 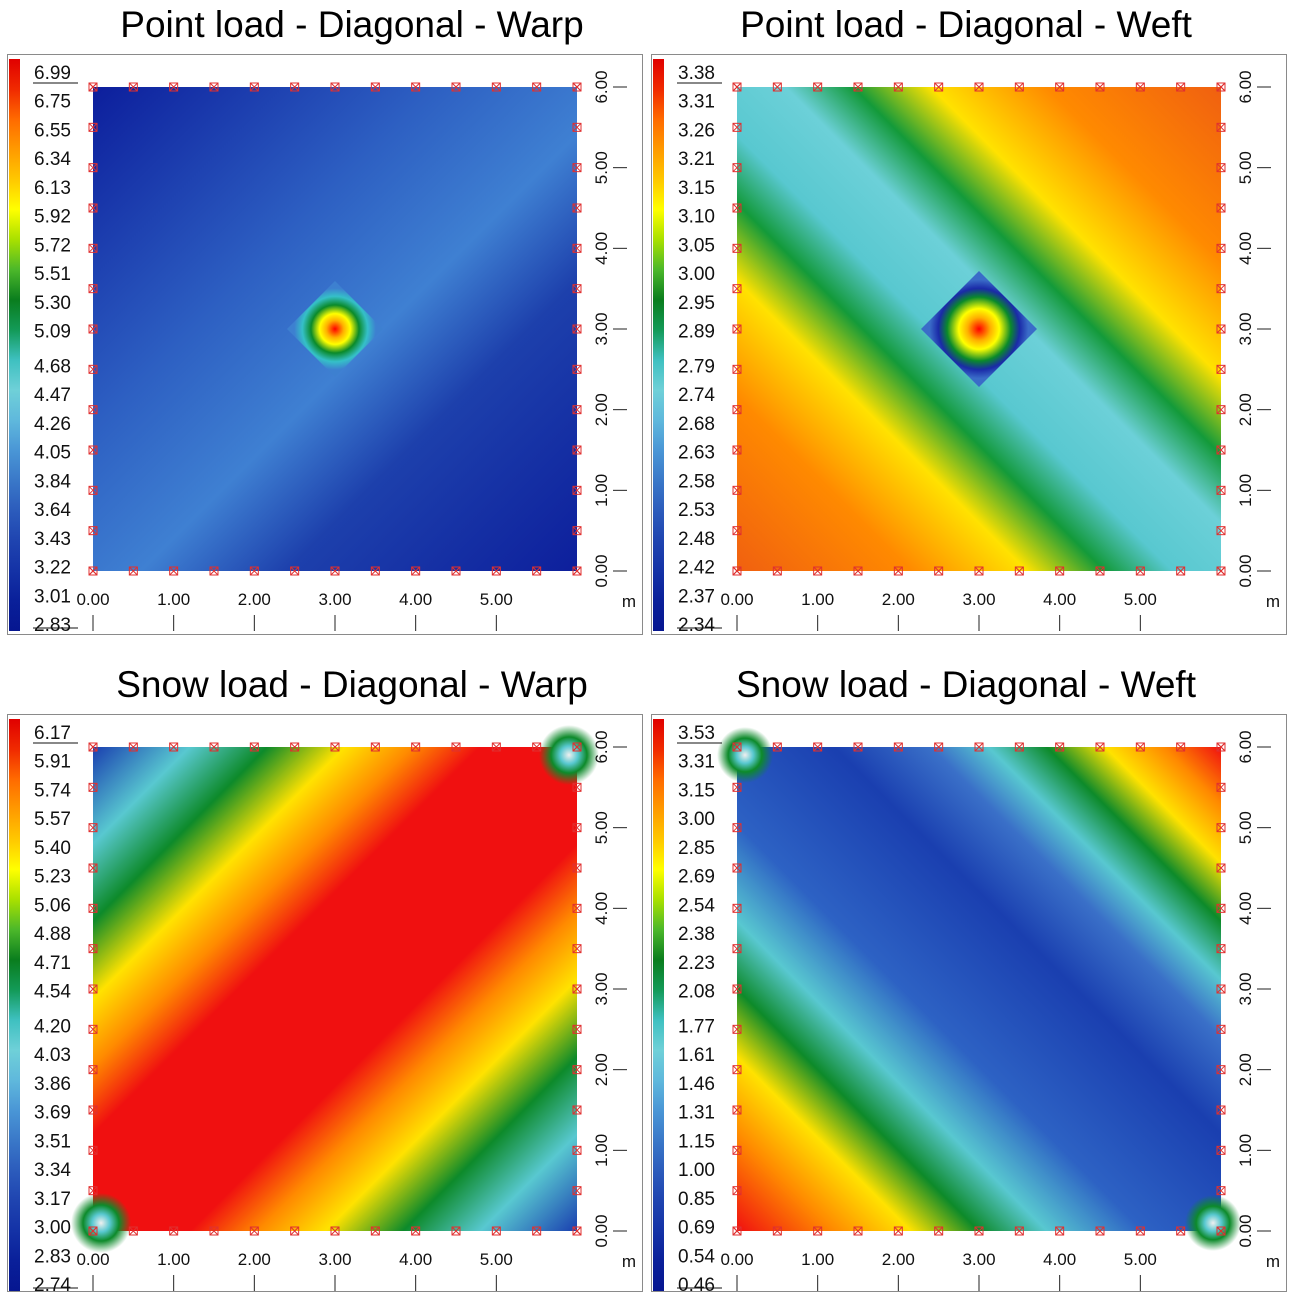 I want to click on y-tick-label: 0.00, so click(x=1245, y=1230).